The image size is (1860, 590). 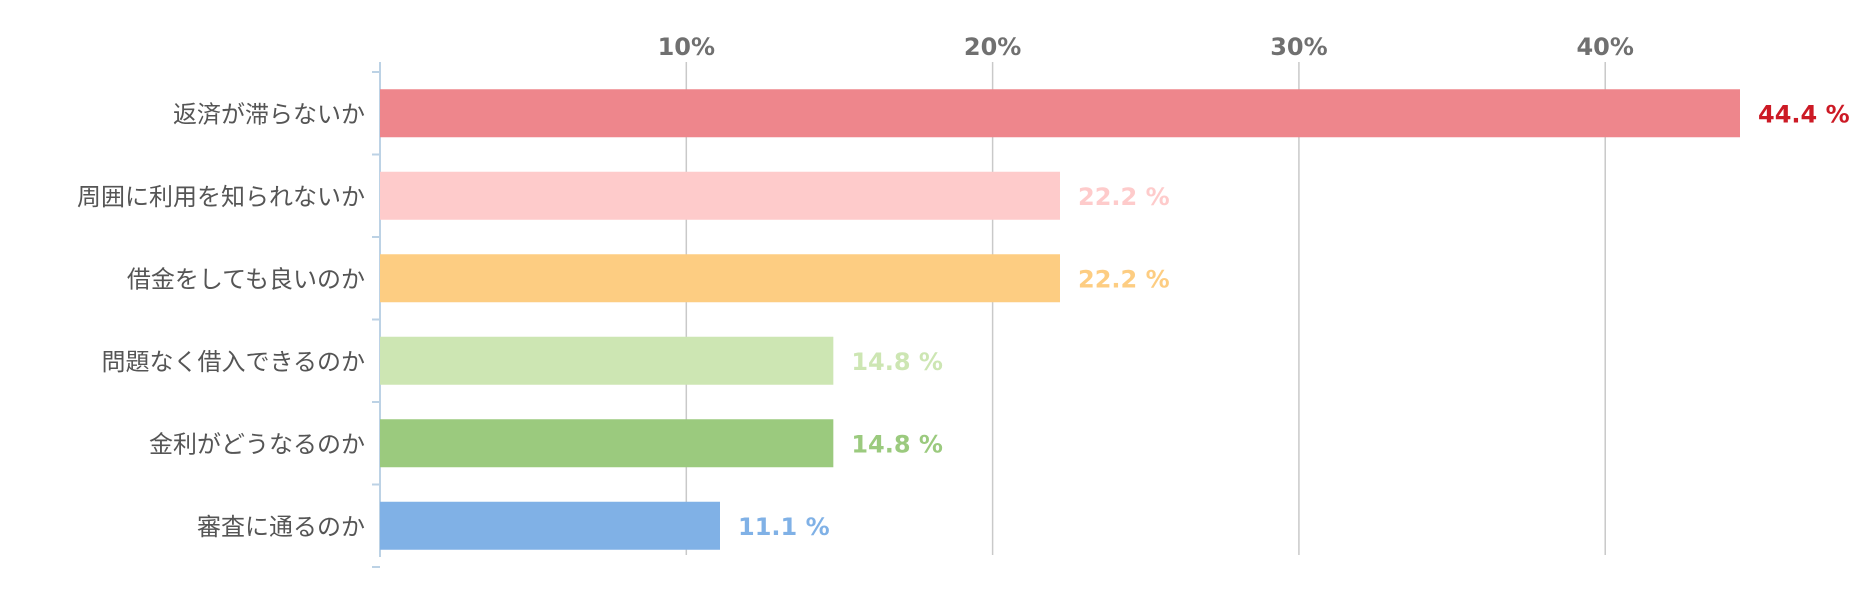 What do you see at coordinates (1298, 47) in the screenshot?
I see `x-tick-label: 30%` at bounding box center [1298, 47].